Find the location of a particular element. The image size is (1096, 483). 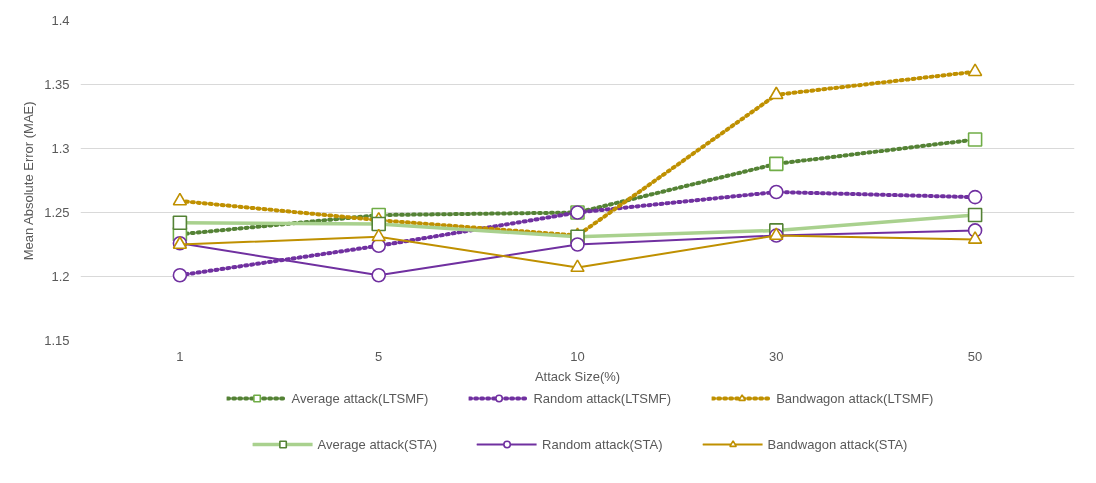

legend-label: Average attack(LTSMF) is located at coordinates (360, 398).